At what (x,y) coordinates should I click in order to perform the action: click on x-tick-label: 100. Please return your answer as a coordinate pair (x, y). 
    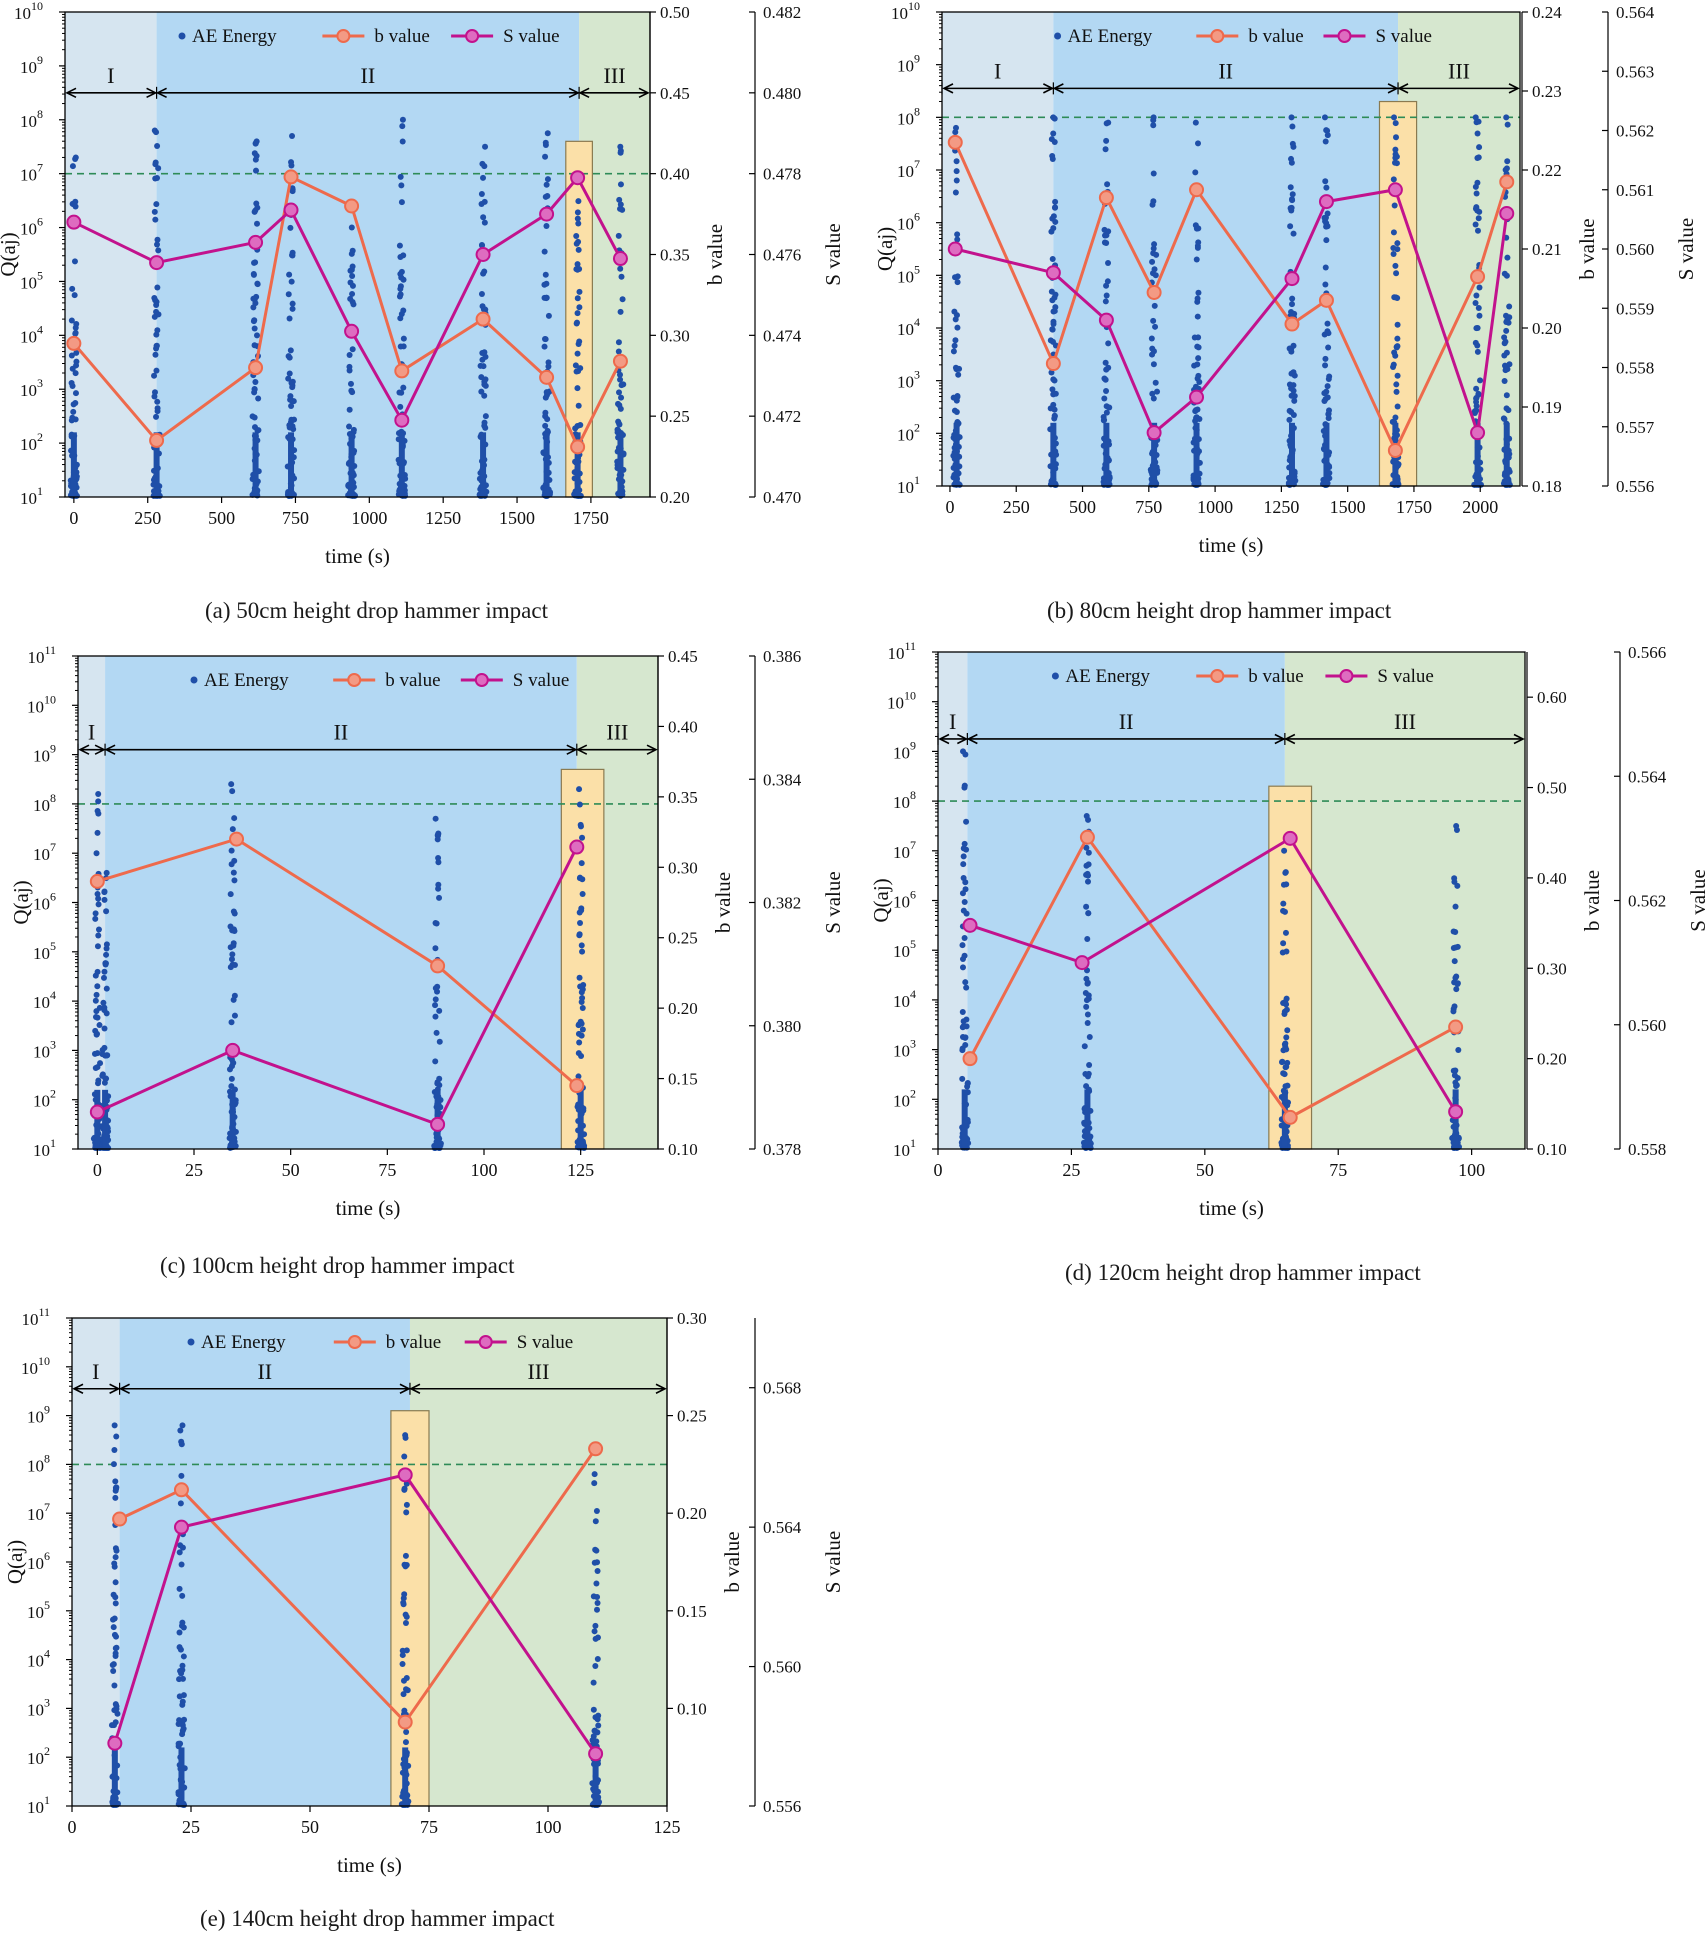
    Looking at the image, I should click on (548, 1827).